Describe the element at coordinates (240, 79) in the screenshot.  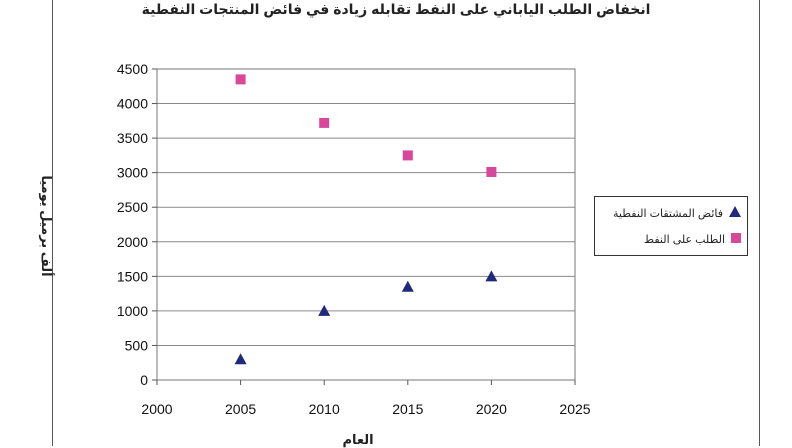
I see `demand-point-2005` at that location.